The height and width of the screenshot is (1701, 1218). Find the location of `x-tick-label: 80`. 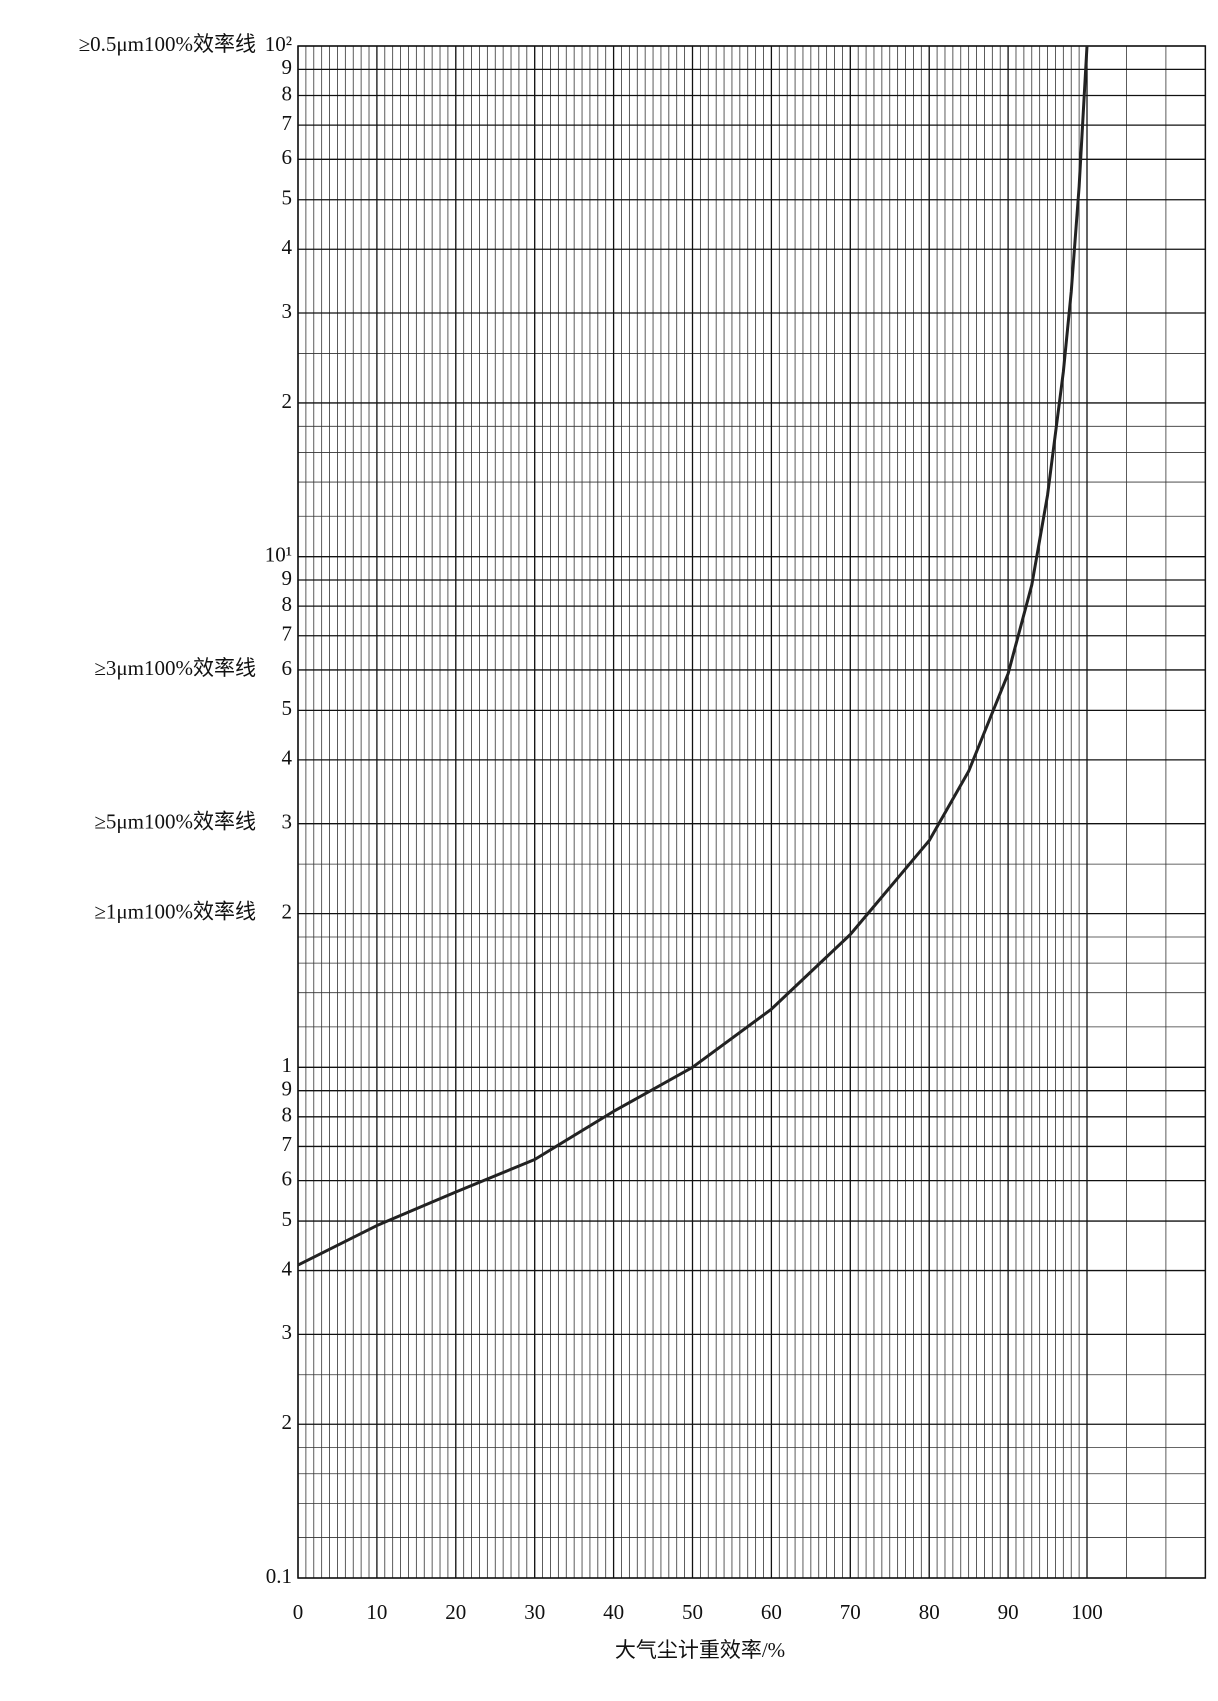

x-tick-label: 80 is located at coordinates (929, 1612).